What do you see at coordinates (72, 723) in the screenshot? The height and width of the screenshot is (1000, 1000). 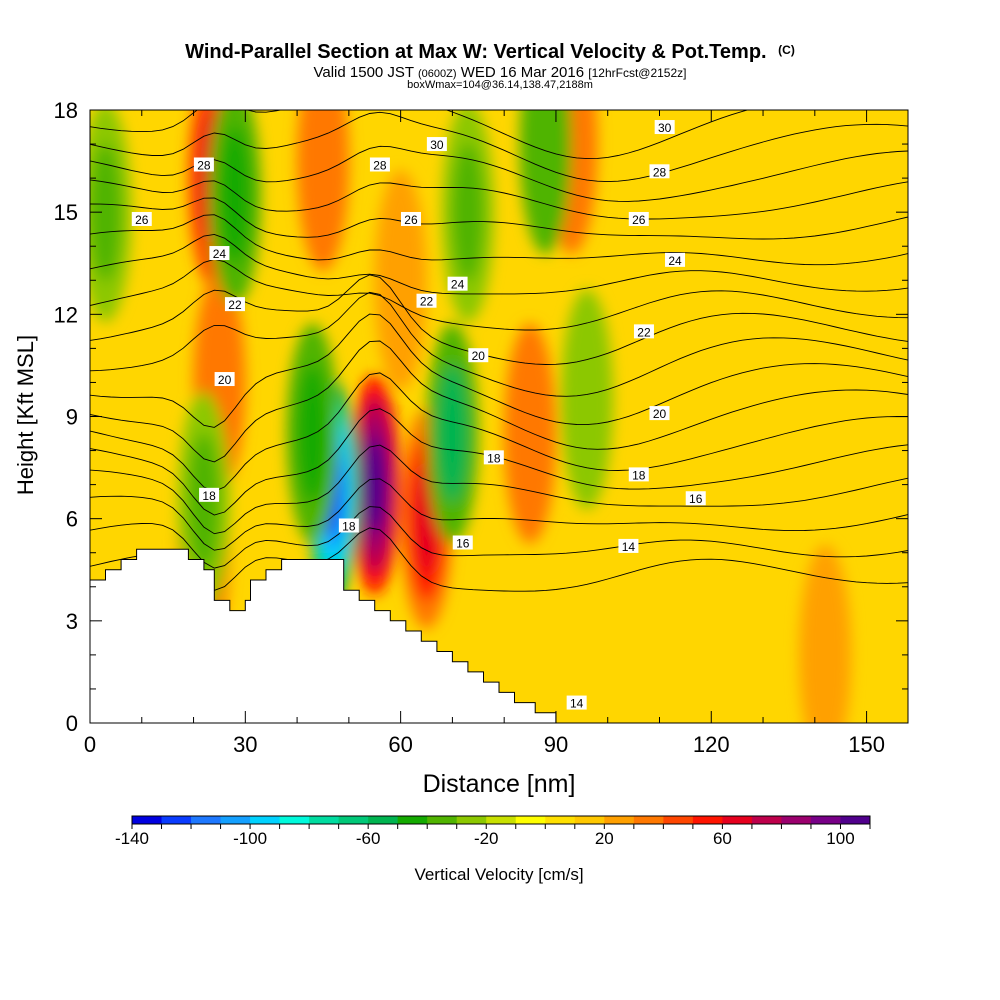 I see `y-tick-label: 0` at bounding box center [72, 723].